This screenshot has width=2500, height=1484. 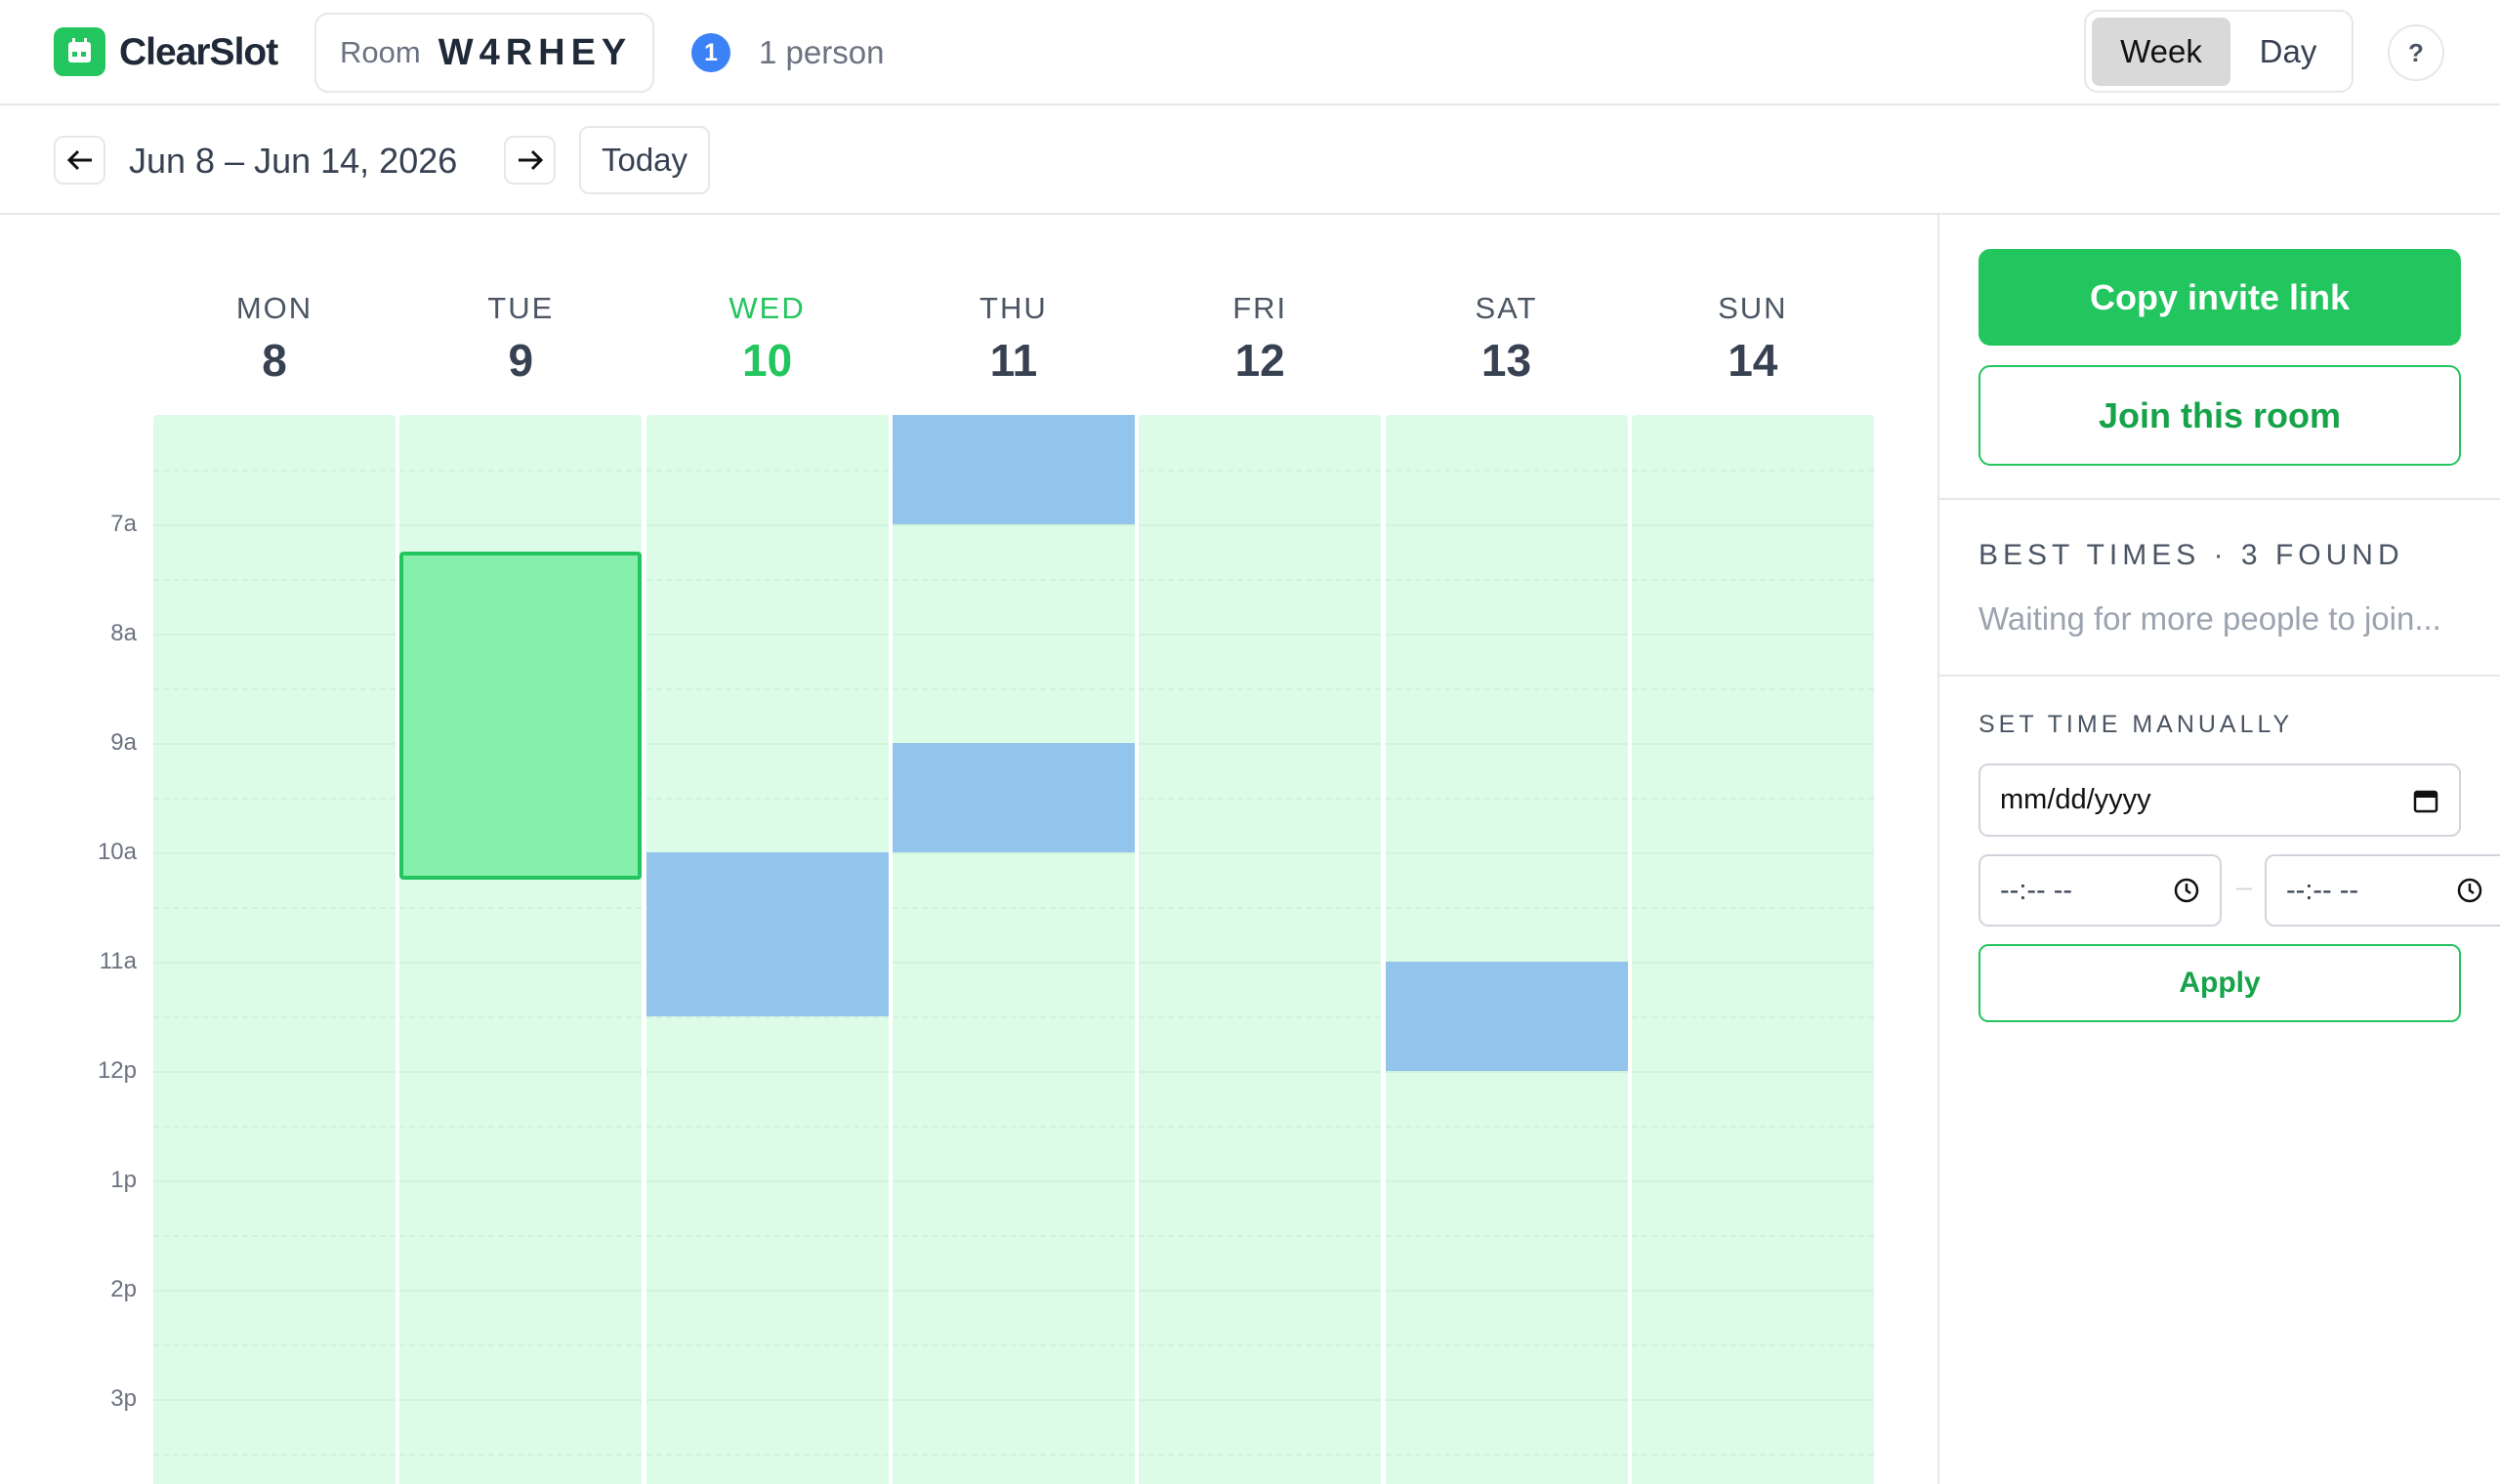 I want to click on day-date: 8, so click(x=274, y=361).